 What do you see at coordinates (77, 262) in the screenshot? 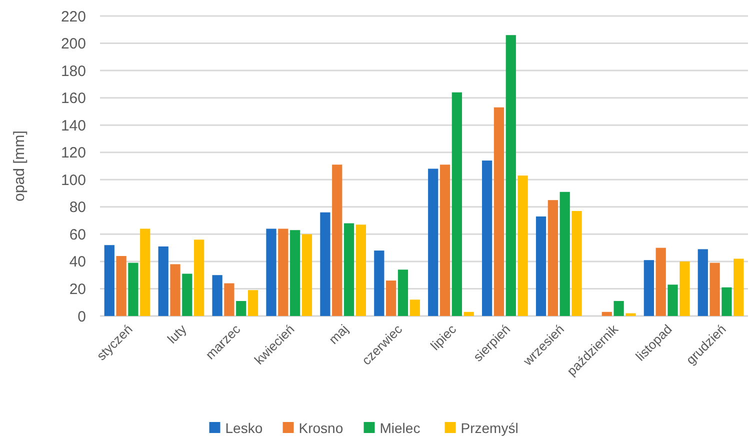
I see `y-tick-label: 40` at bounding box center [77, 262].